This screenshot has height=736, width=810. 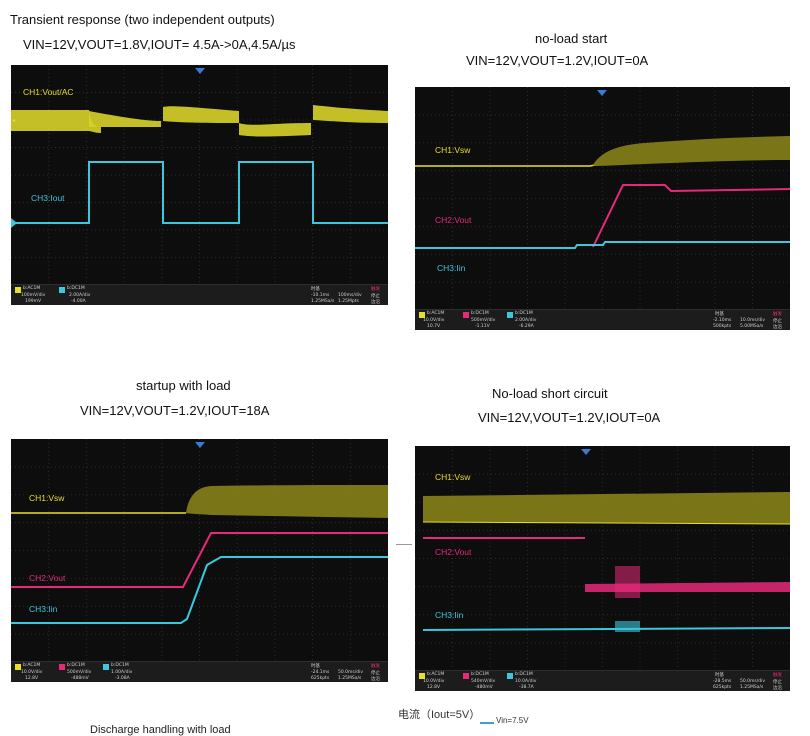 What do you see at coordinates (175, 410) in the screenshot?
I see `panel-subtitle-startup-load: VIN=12V,VOUT=1.2V,IOUT=18A` at bounding box center [175, 410].